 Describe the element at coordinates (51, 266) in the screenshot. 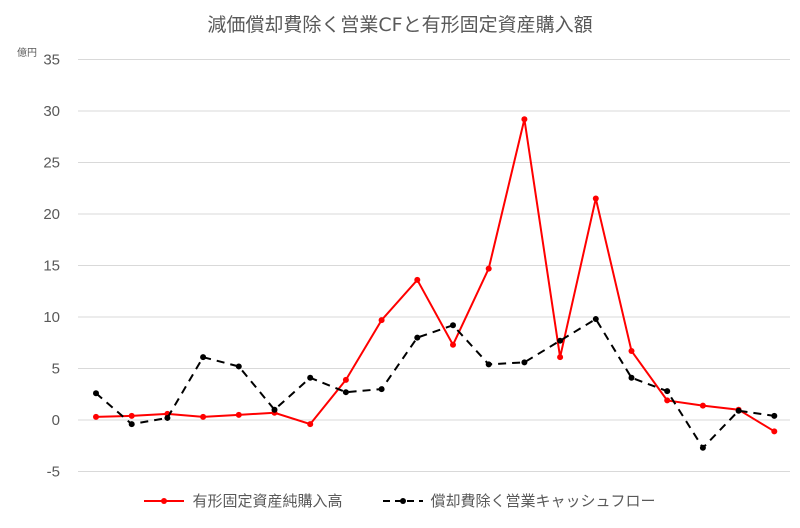

I see `y-tick-label: 15` at that location.